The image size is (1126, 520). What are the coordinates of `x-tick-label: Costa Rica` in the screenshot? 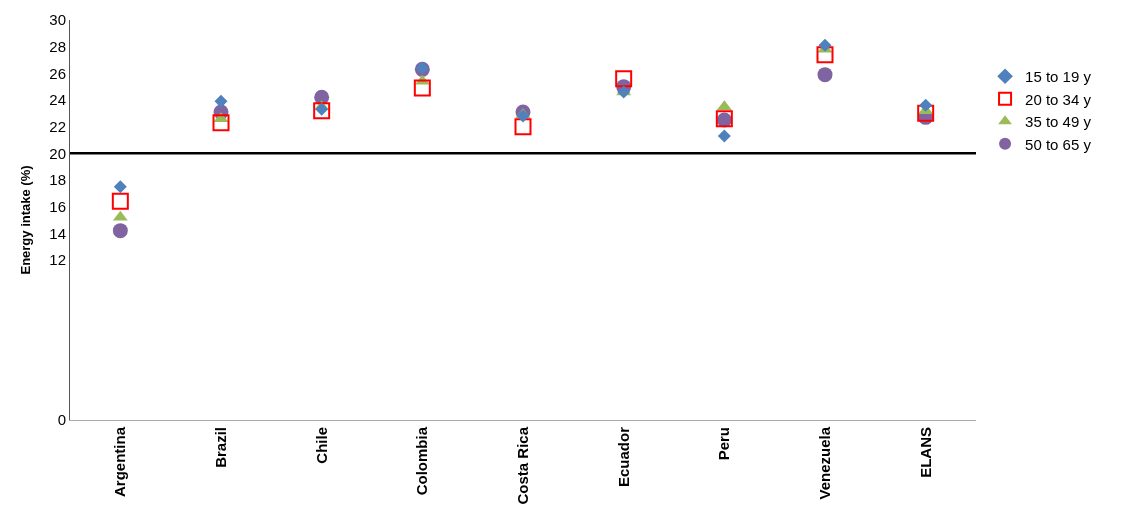 It's located at (522, 465).